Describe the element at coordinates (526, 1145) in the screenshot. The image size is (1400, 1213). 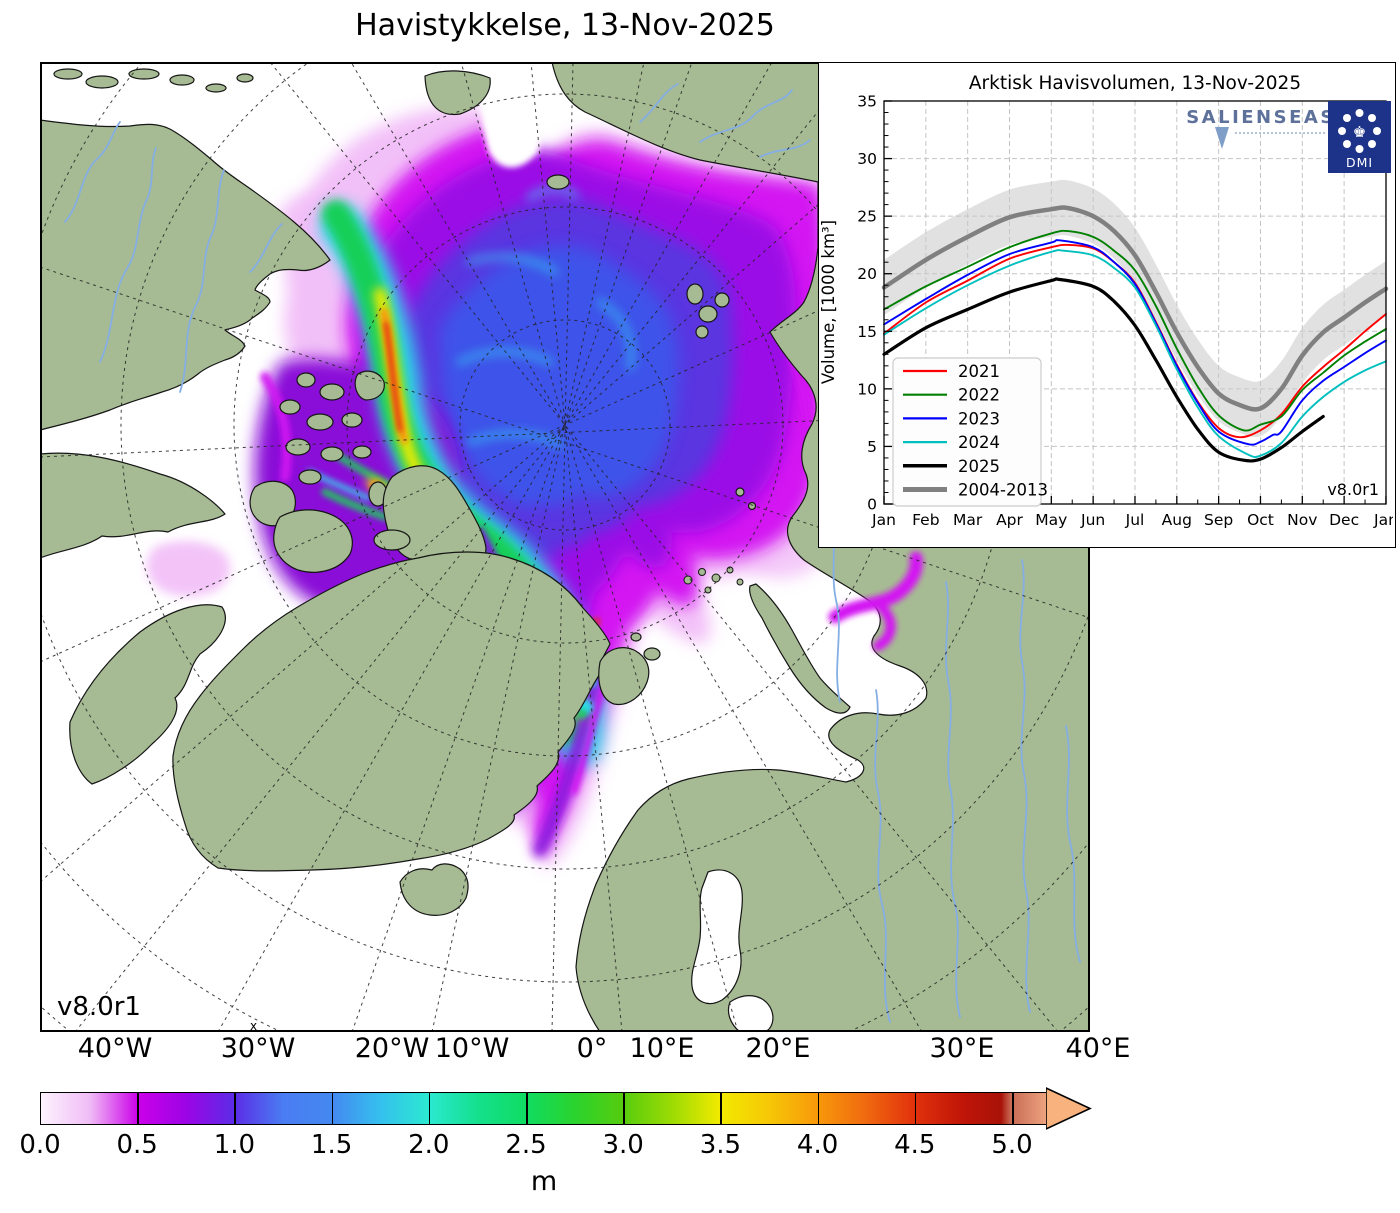
I see `colorbar-tick-label: 2.5` at that location.